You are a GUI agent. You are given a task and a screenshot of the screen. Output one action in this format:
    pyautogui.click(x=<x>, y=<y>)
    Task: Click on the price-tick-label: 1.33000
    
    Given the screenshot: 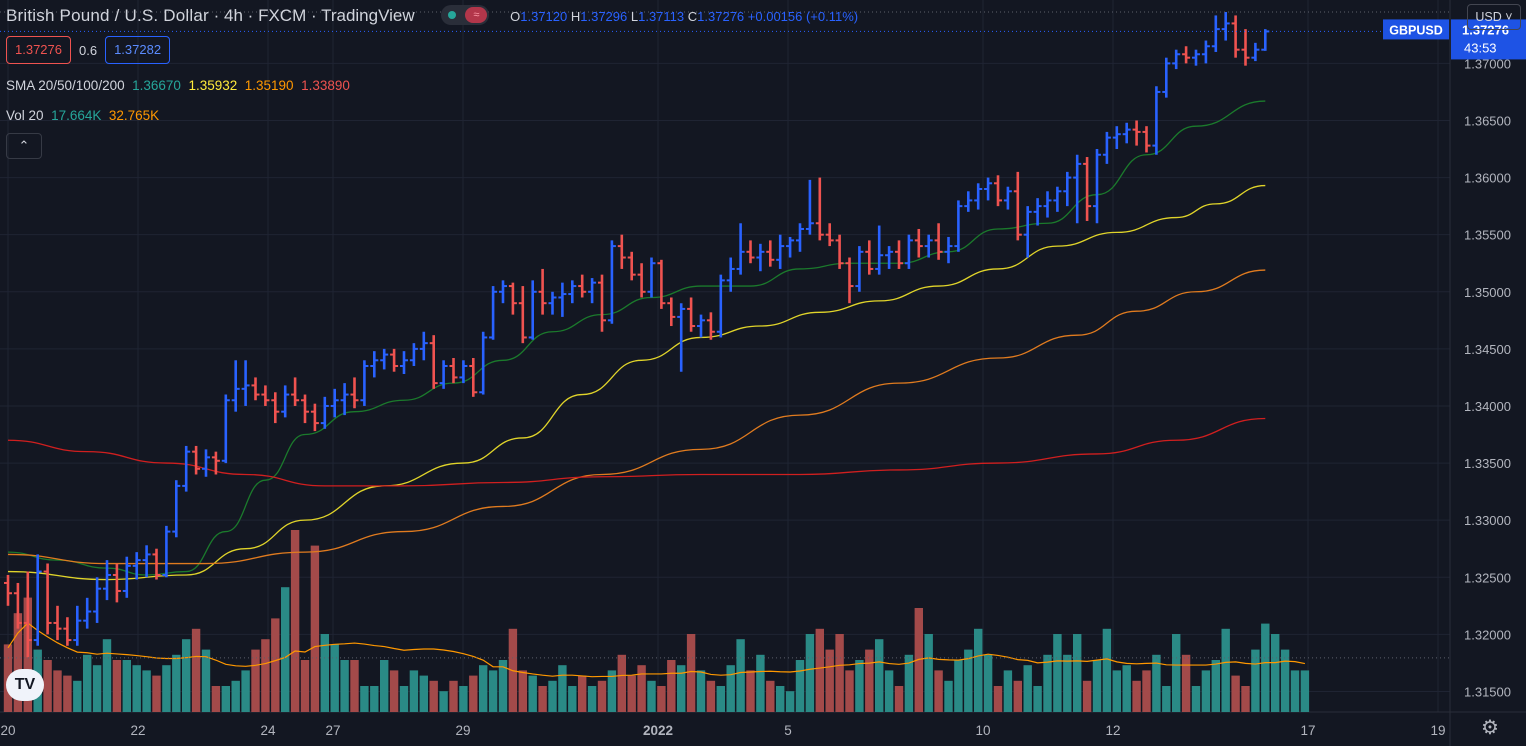 What is the action you would take?
    pyautogui.click(x=1487, y=520)
    